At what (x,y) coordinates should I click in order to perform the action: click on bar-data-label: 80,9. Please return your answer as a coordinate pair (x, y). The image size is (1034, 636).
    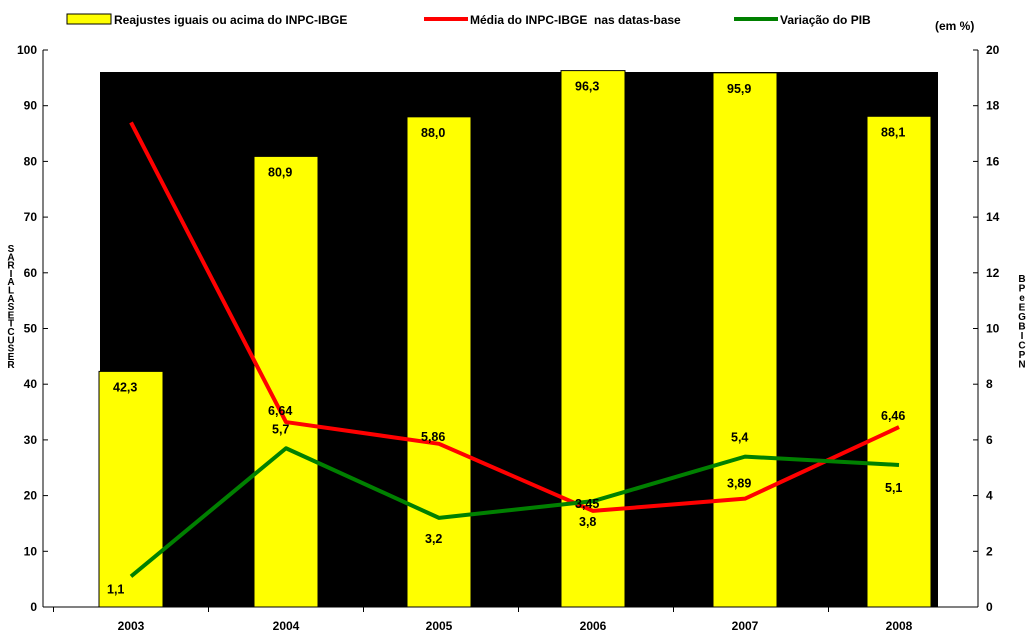
    Looking at the image, I should click on (280, 172).